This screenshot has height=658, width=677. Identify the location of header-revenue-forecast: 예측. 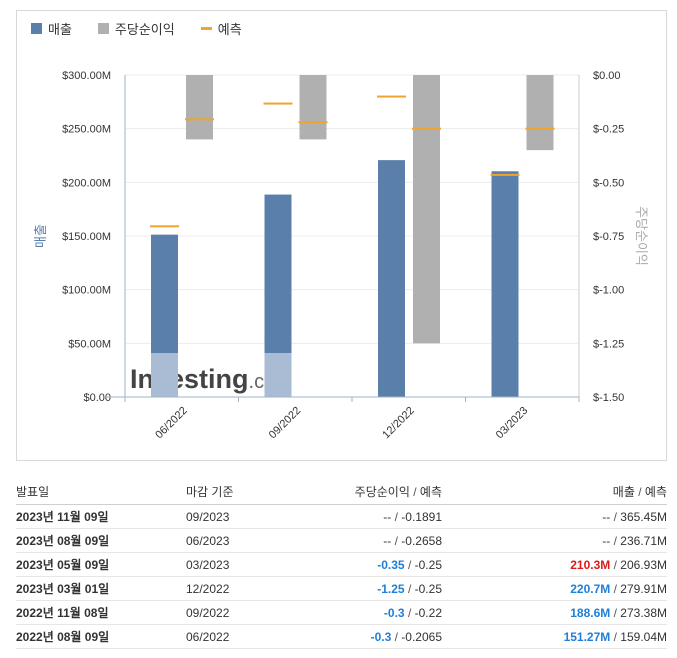
(655, 491).